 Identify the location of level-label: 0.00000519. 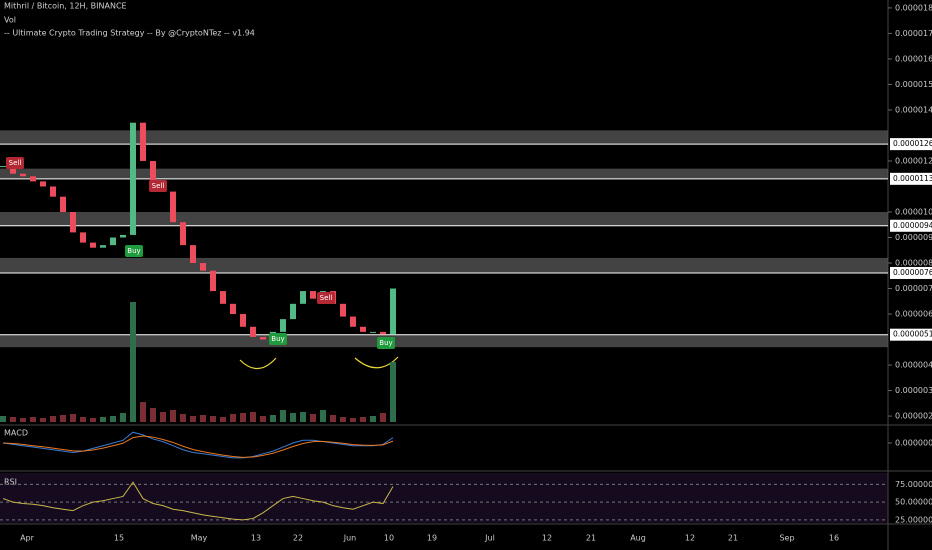
(912, 334).